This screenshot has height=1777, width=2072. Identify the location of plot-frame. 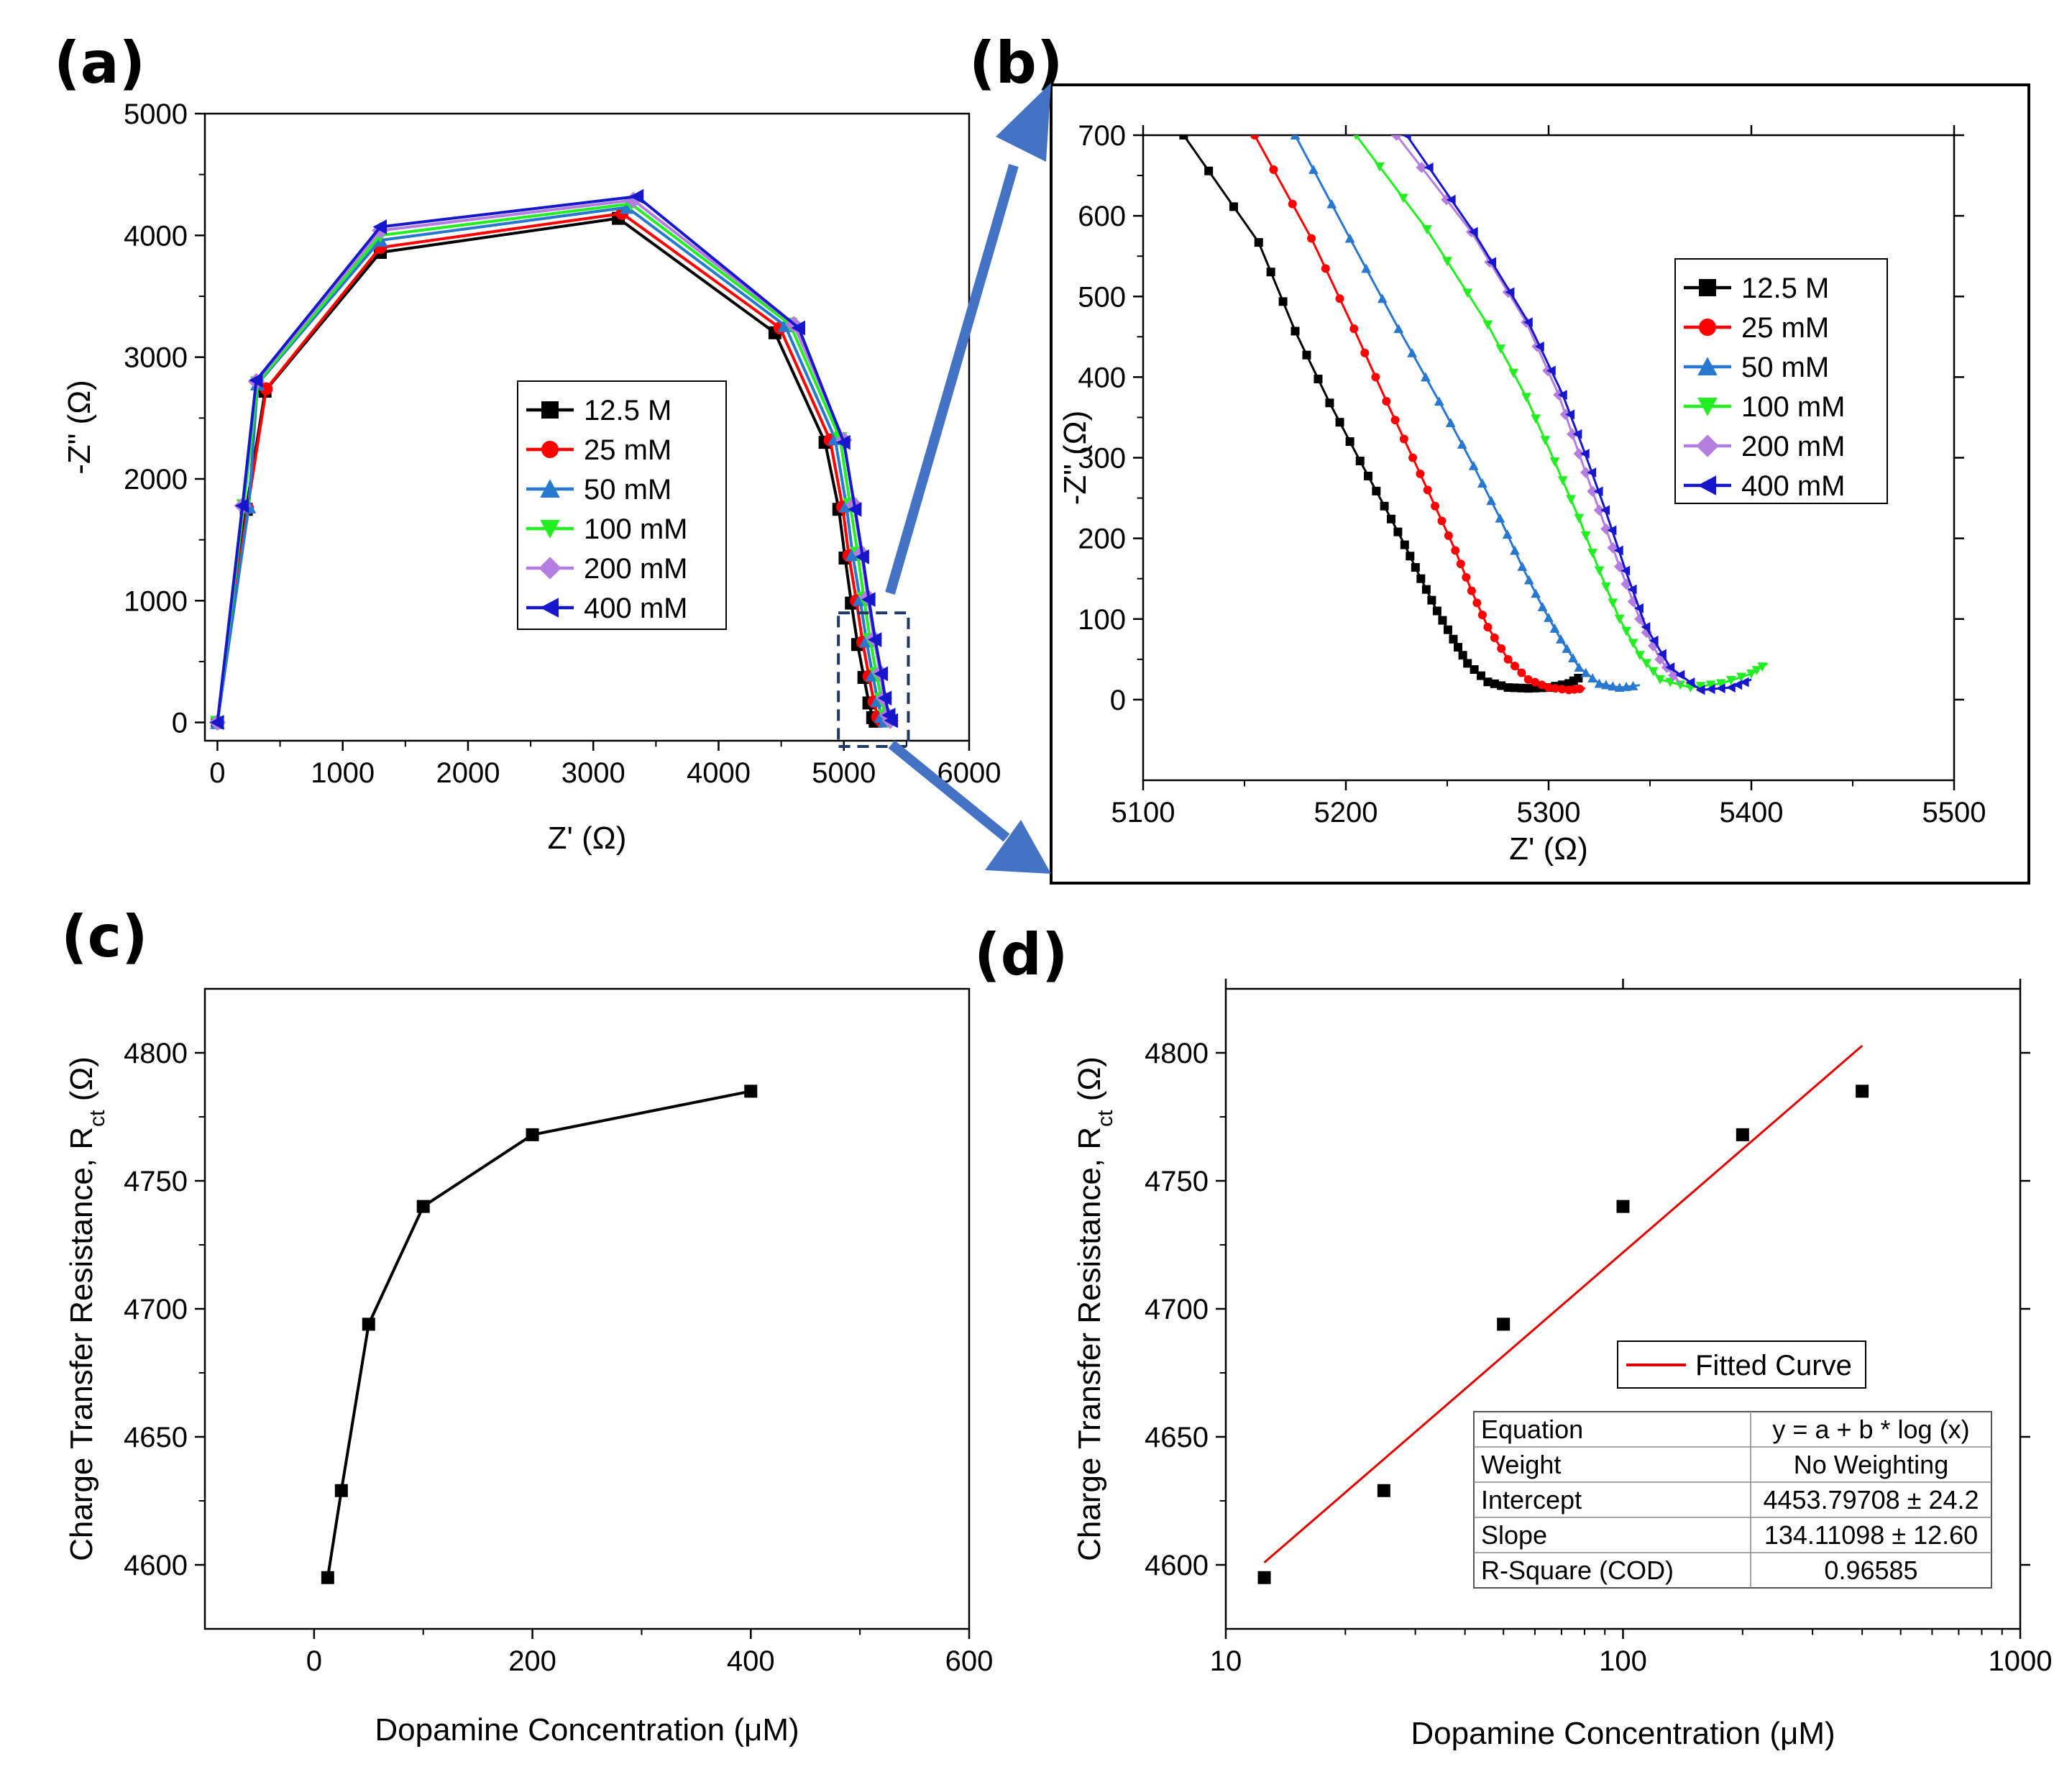
(587, 427).